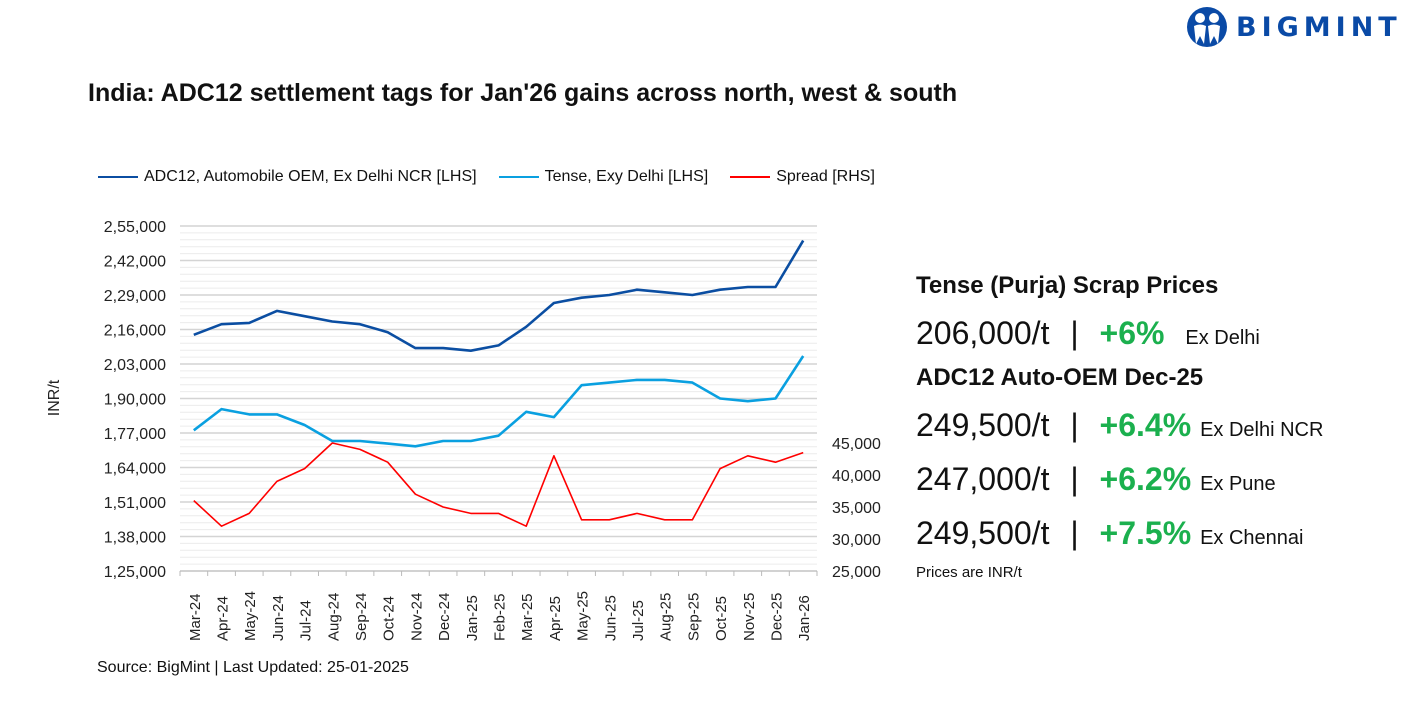  I want to click on y-tick-label: 1,51,000, so click(135, 503).